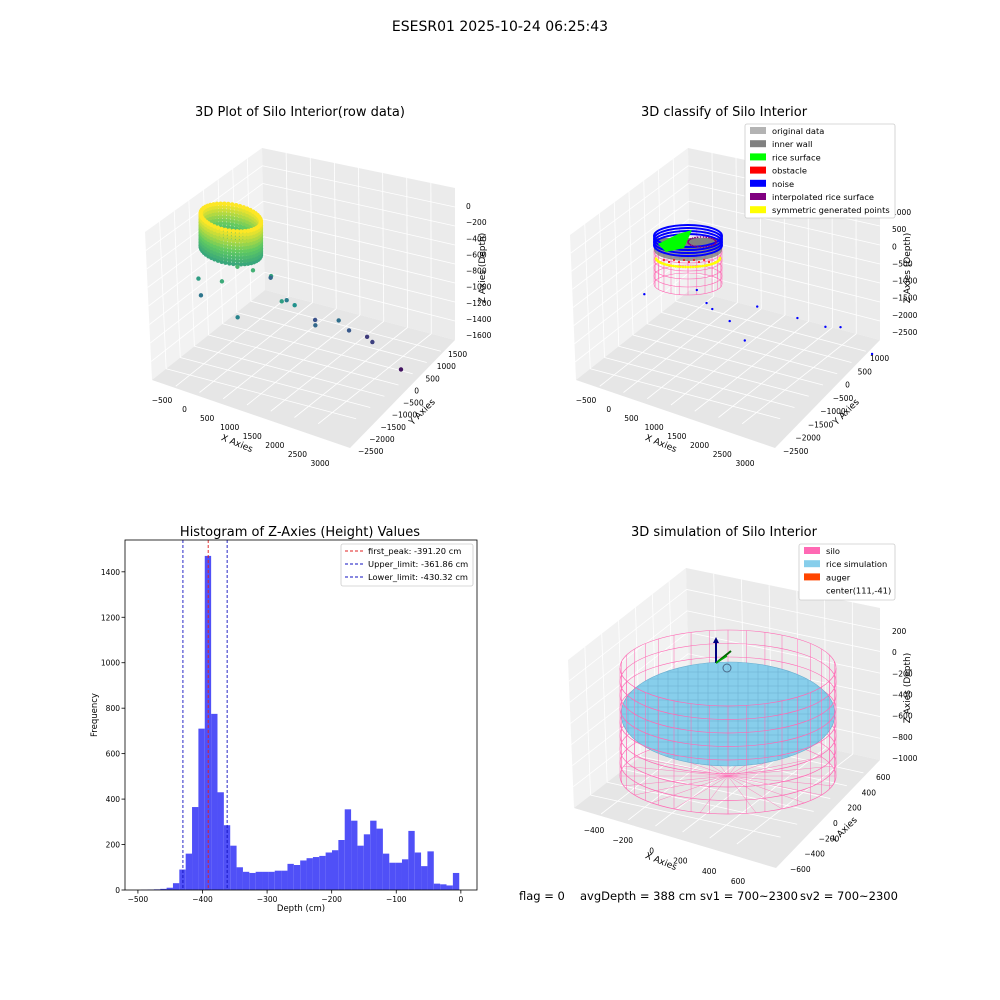  What do you see at coordinates (412, 403) in the screenshot?
I see `raw-data-y-ticks: 1500 1000 500 0 −500 −1000 −1500 −2000 −2500` at bounding box center [412, 403].